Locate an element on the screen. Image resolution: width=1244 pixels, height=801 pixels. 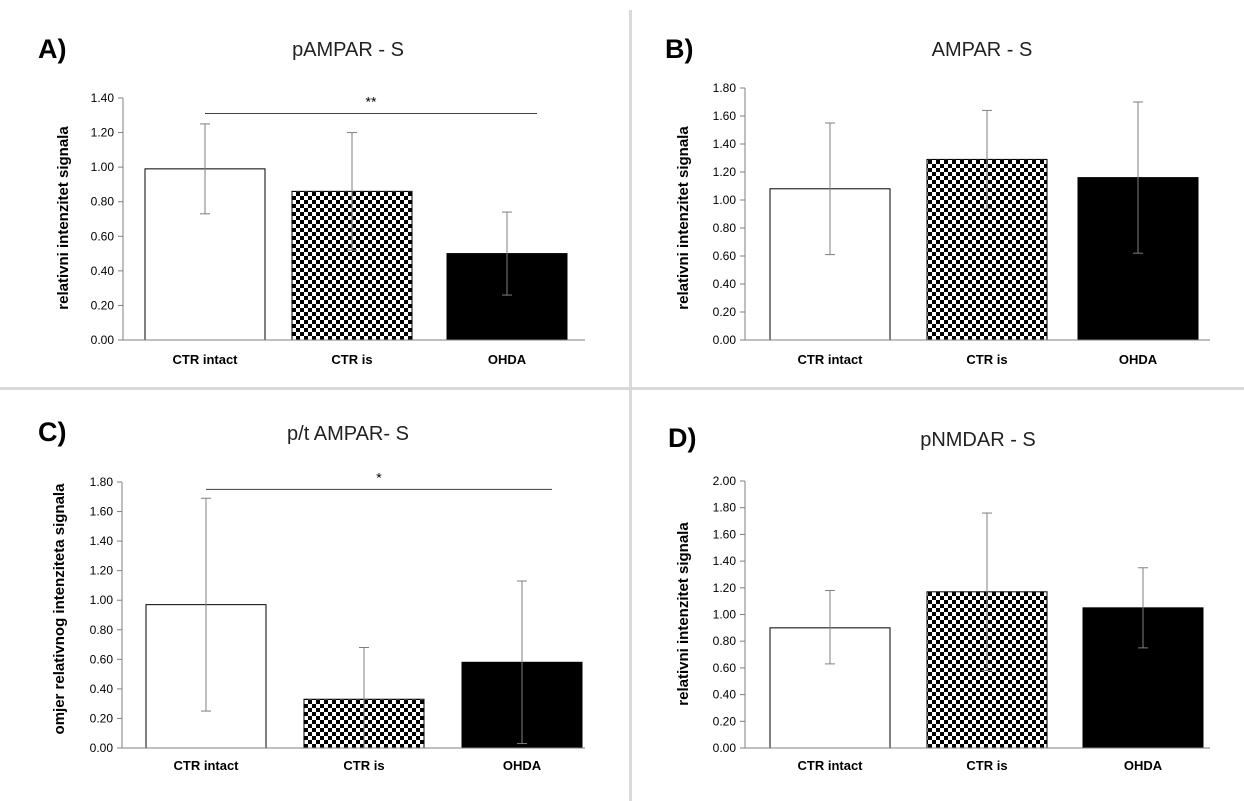
significance-label: * is located at coordinates (379, 477).